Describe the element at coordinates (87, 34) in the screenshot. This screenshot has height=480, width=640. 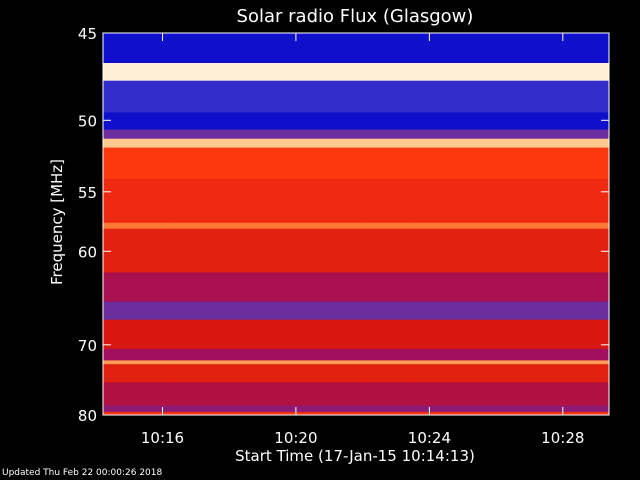
I see `y-tick-label: 45` at that location.